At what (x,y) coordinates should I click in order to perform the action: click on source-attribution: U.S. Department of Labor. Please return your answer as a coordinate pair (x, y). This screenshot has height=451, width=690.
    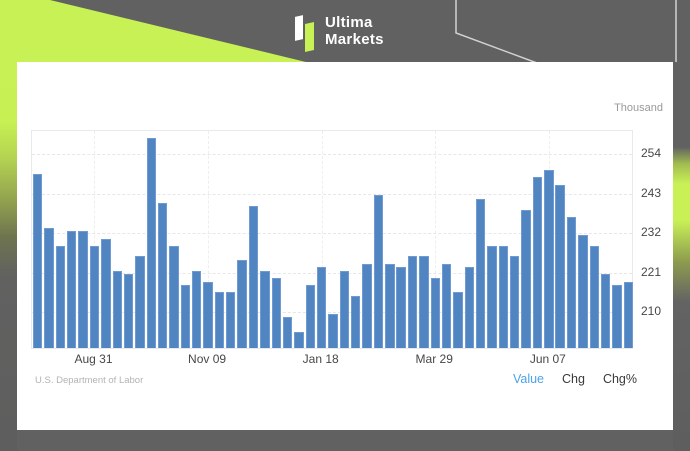
    Looking at the image, I should click on (89, 380).